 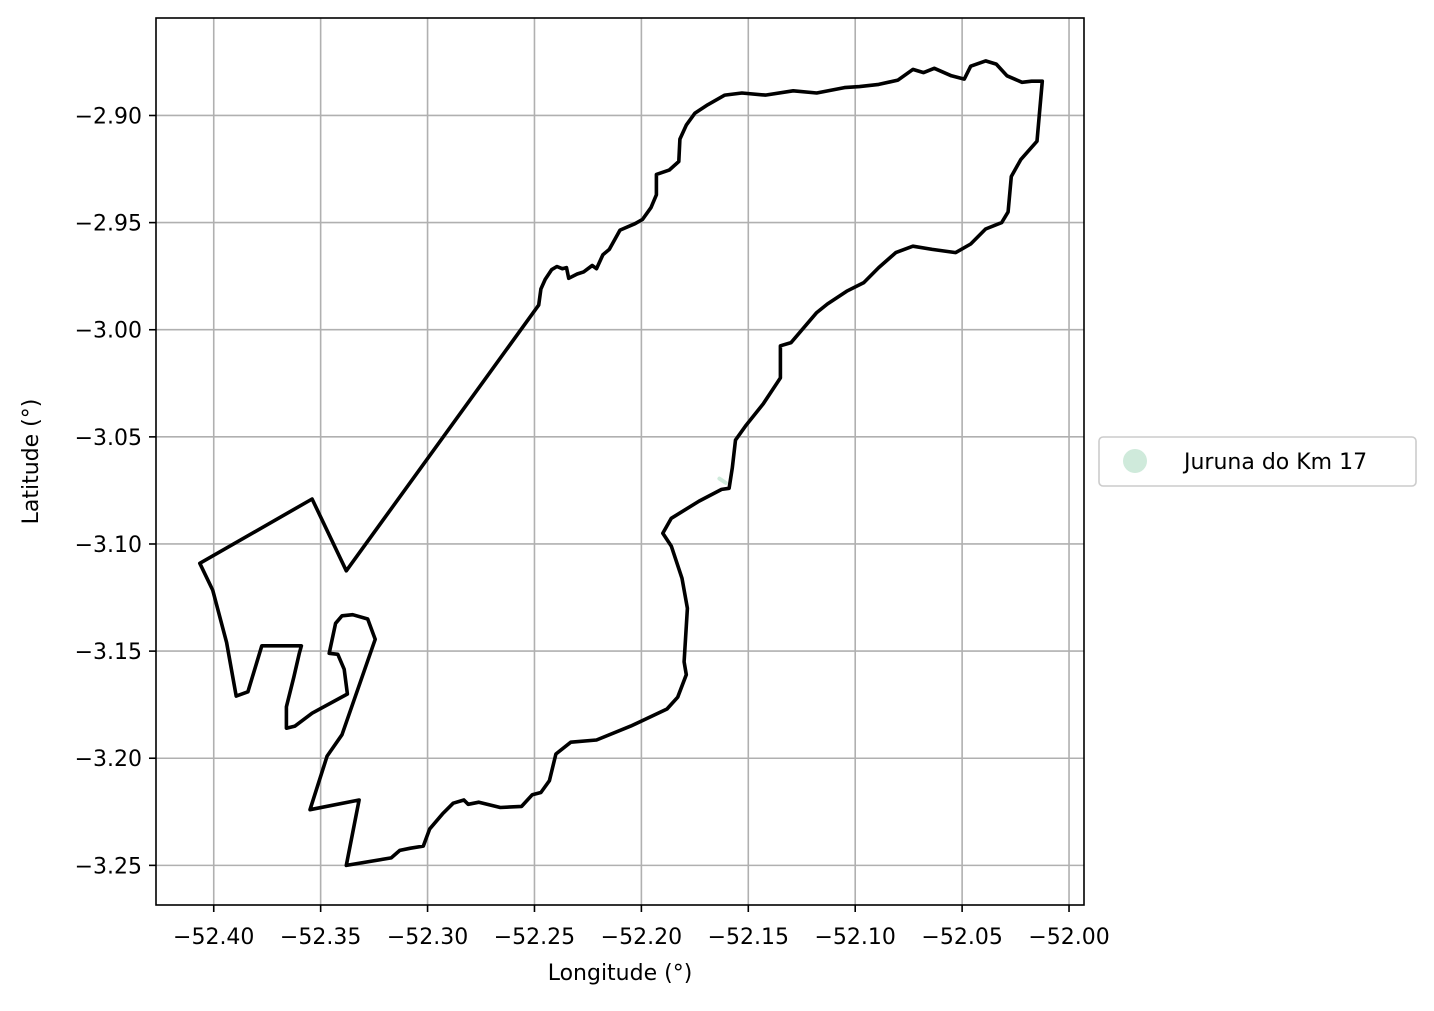 I want to click on y-tick-label-7: −3.25, so click(x=108, y=866).